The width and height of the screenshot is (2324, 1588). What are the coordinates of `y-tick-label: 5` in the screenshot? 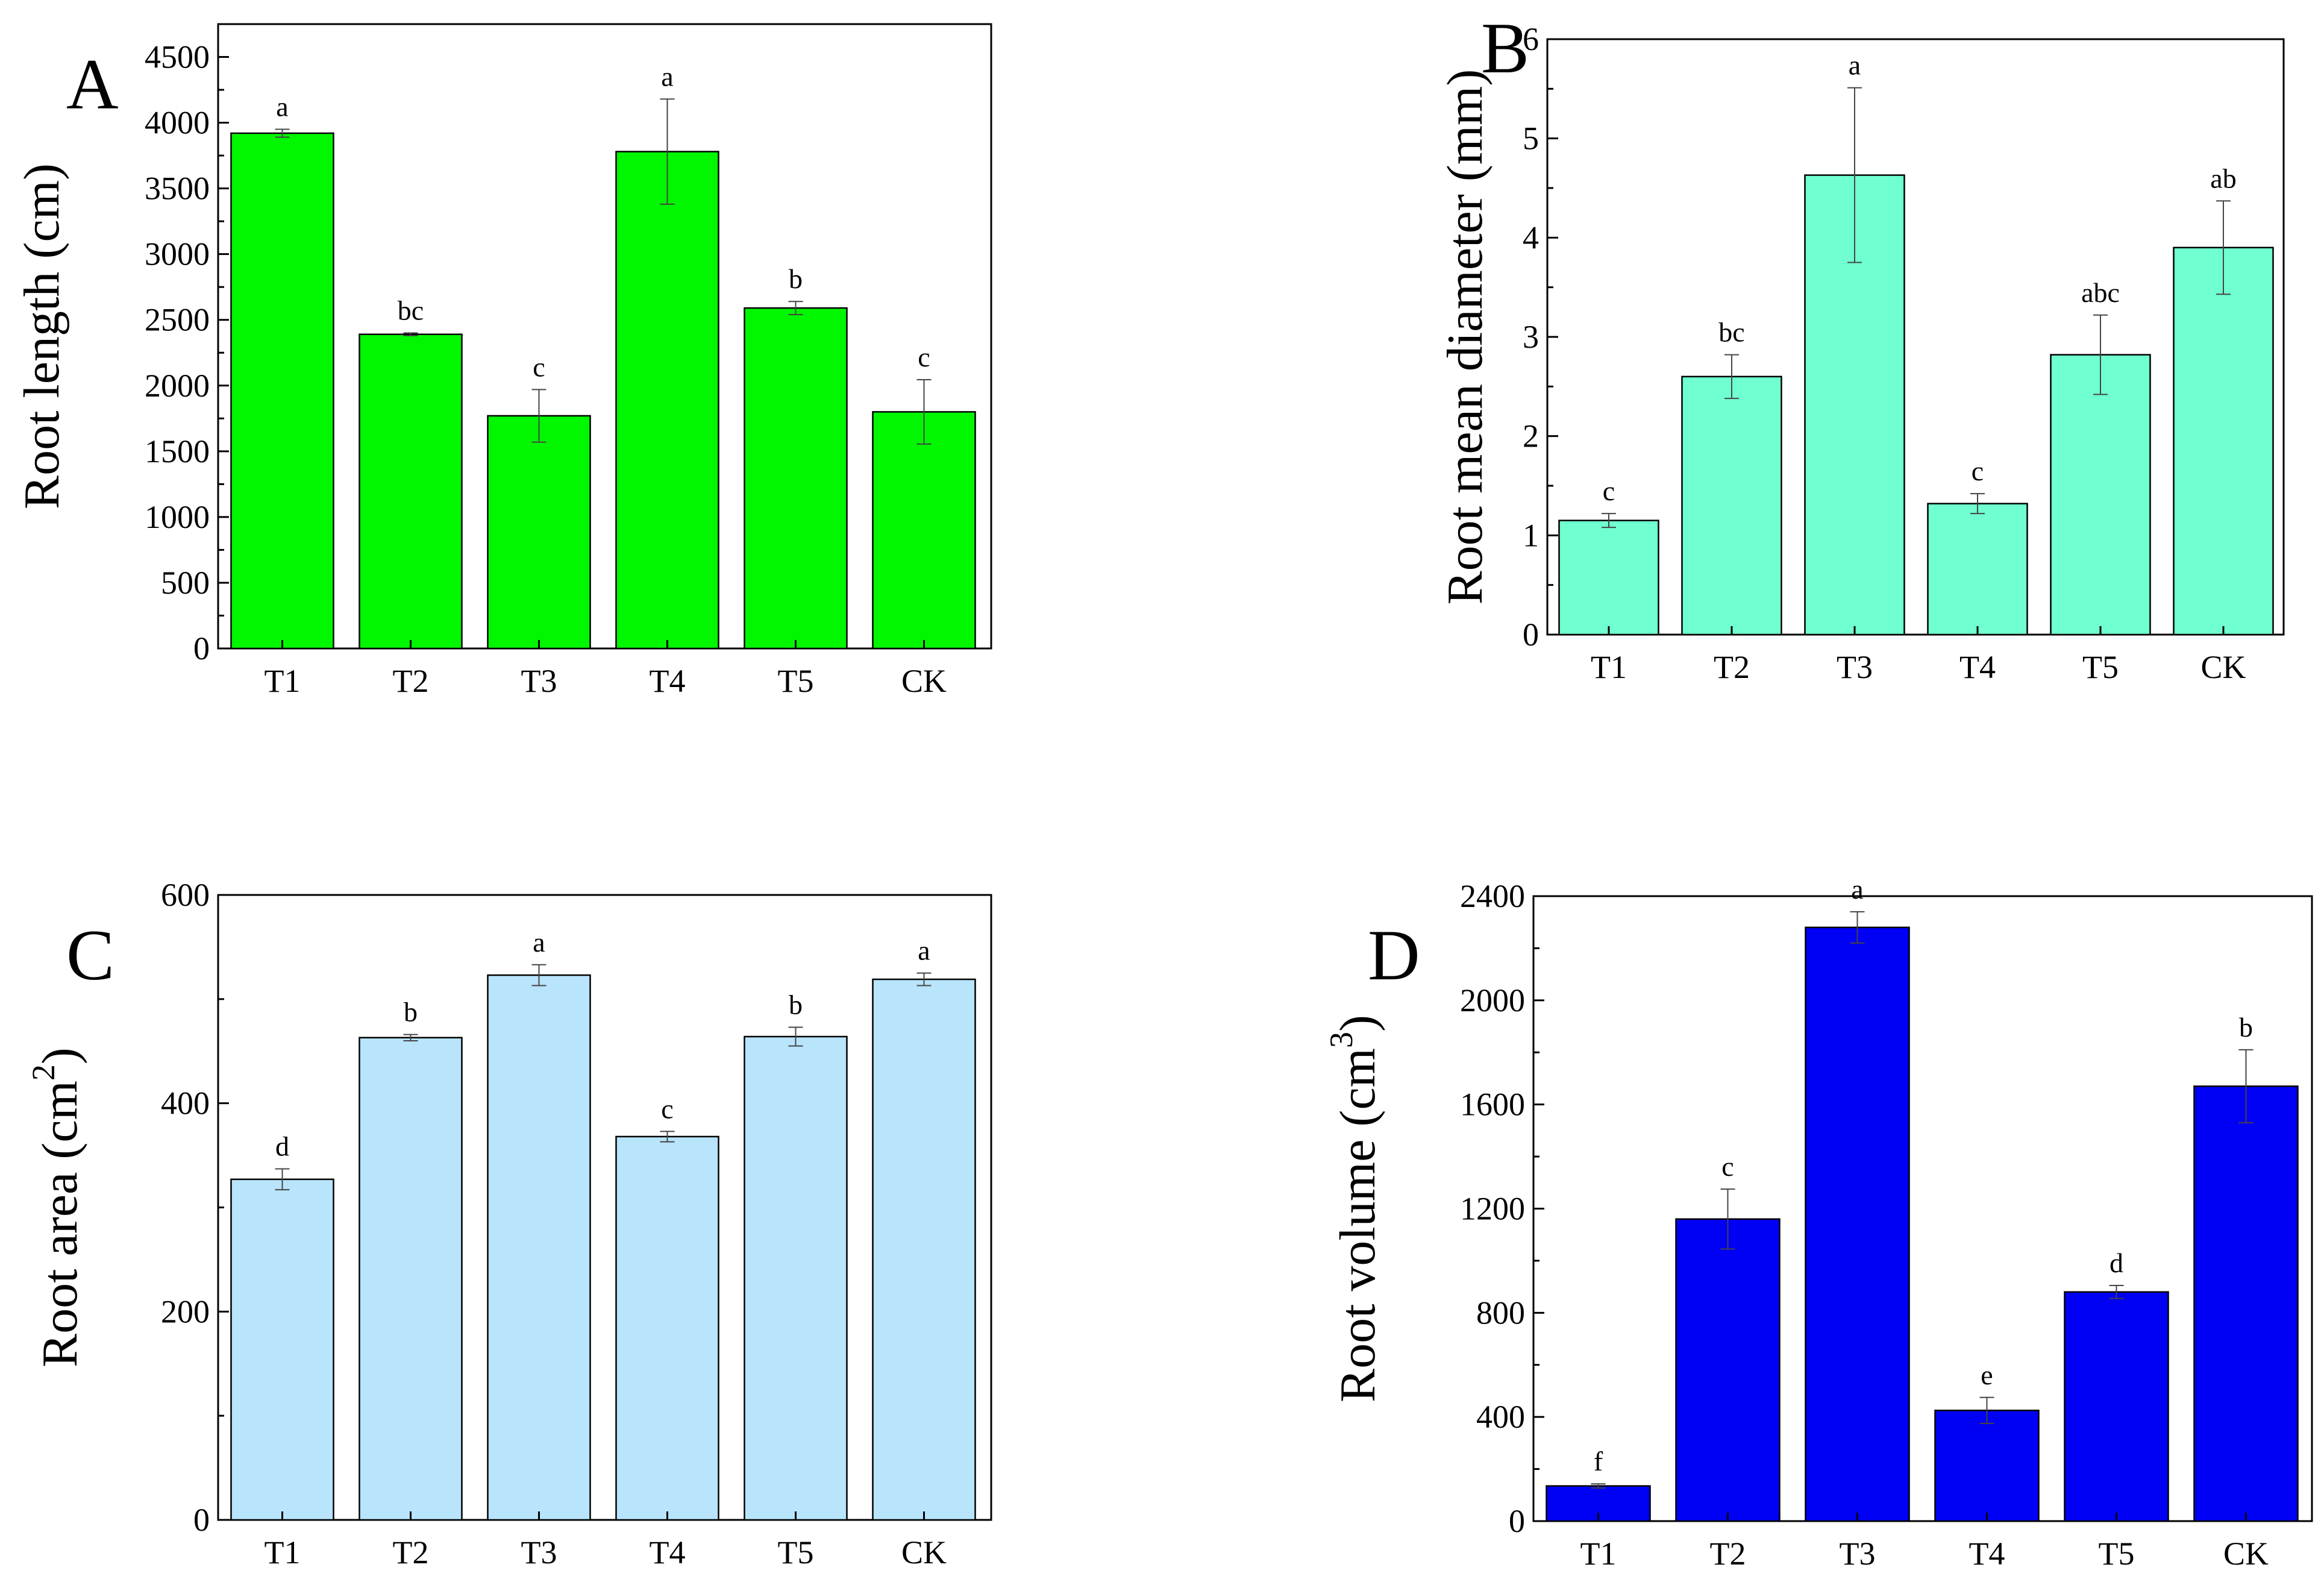 It's located at (1531, 139).